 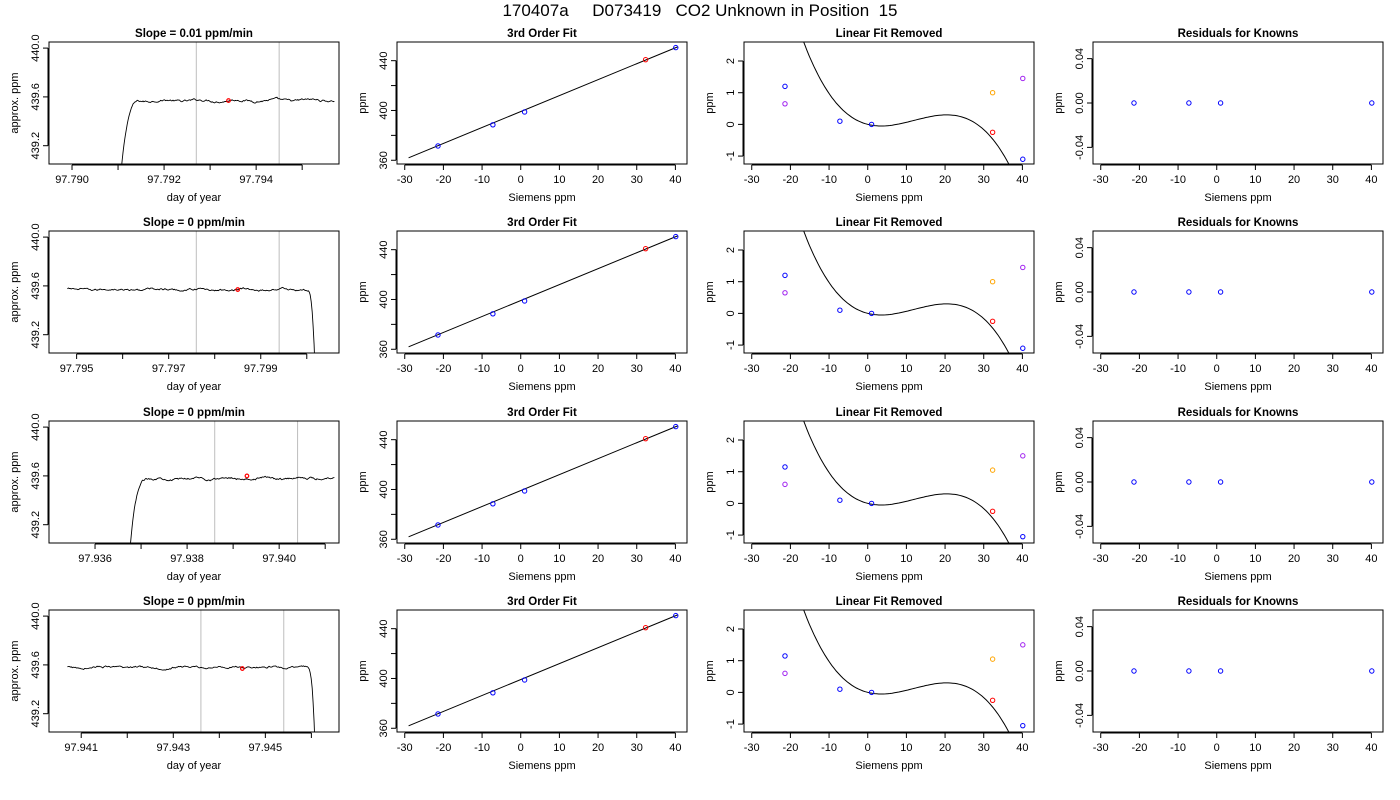 I want to click on x-tick-label: 97.790, so click(x=72, y=180).